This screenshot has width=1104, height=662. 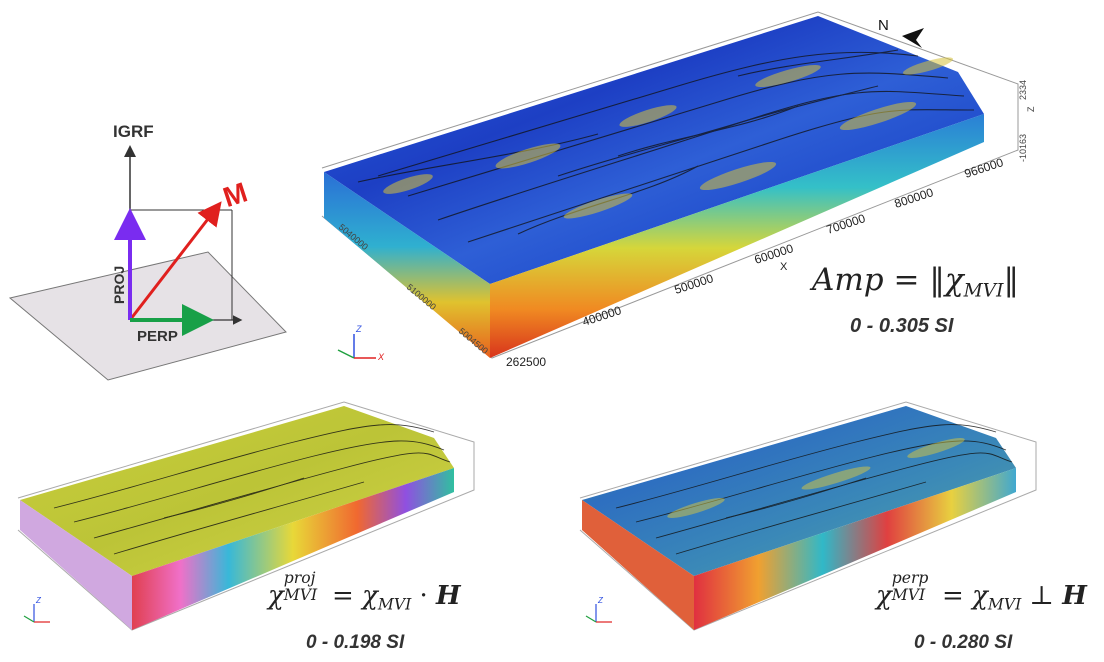 What do you see at coordinates (774, 254) in the screenshot?
I see `x-axis-tick: 600000` at bounding box center [774, 254].